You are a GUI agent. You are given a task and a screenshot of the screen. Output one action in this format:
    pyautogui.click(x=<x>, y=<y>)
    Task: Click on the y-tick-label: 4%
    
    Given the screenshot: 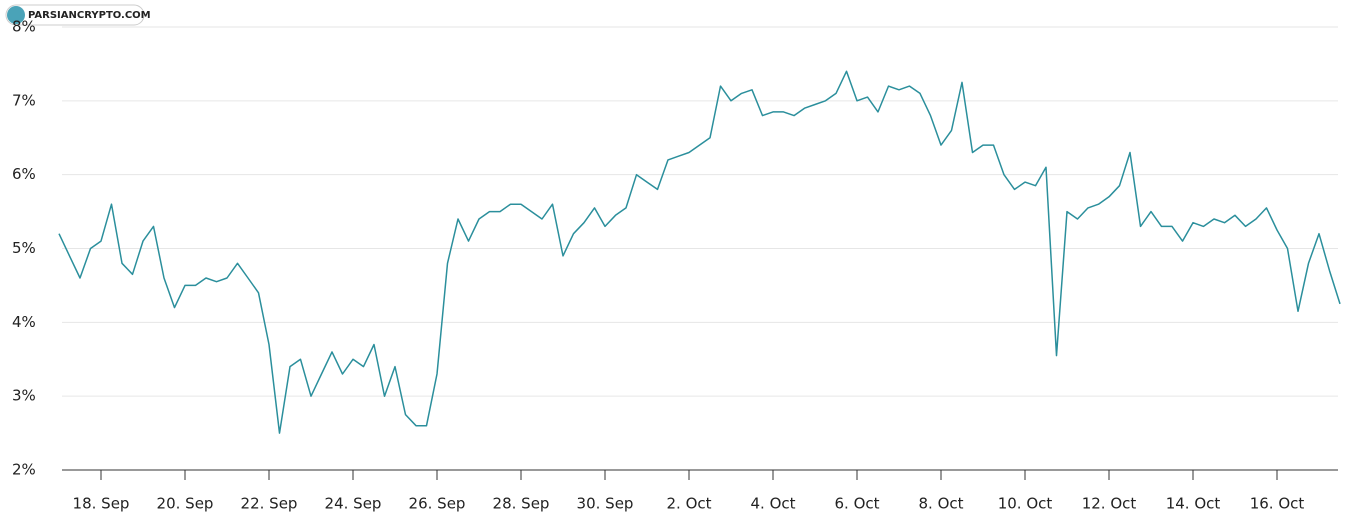 What is the action you would take?
    pyautogui.click(x=24, y=322)
    